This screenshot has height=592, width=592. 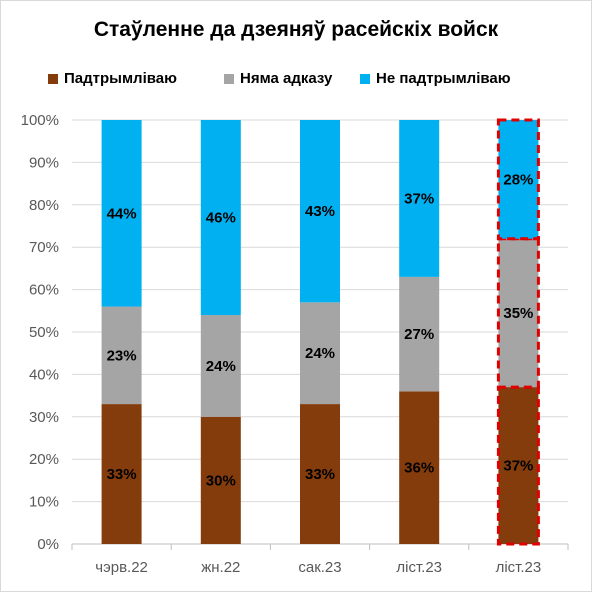 What do you see at coordinates (120, 78) in the screenshot?
I see `legend-label-support: Падтрымліваю` at bounding box center [120, 78].